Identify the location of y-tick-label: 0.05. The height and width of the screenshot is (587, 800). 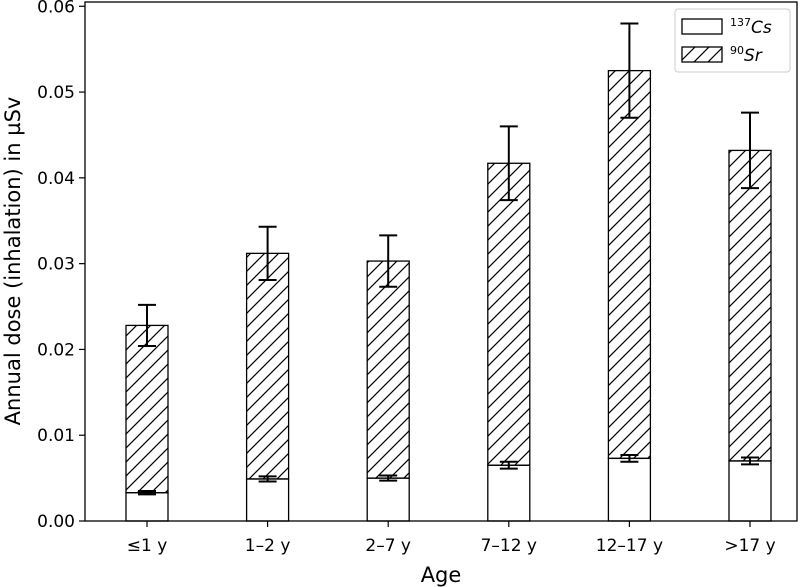
(56, 93).